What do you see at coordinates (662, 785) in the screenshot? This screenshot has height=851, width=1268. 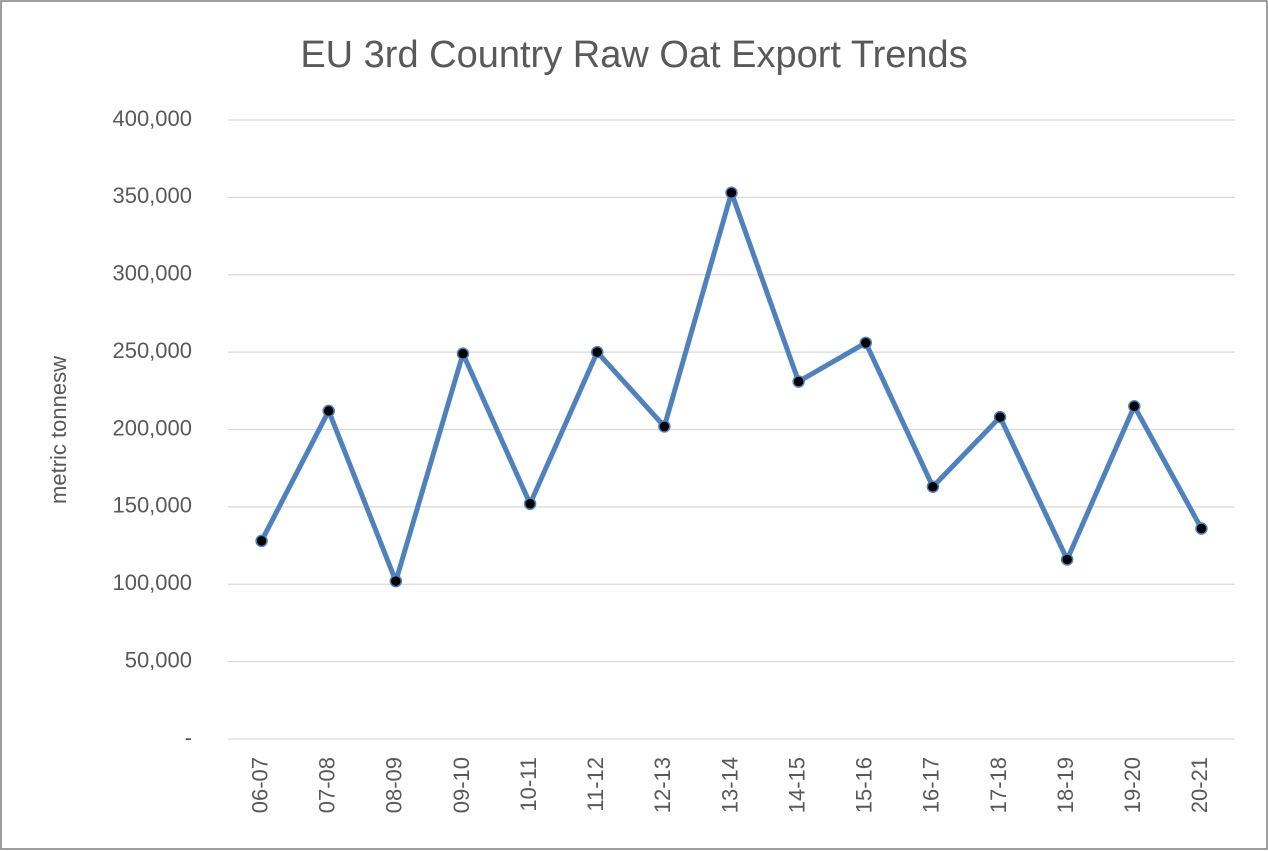 I see `x-tick-label: 12-13` at bounding box center [662, 785].